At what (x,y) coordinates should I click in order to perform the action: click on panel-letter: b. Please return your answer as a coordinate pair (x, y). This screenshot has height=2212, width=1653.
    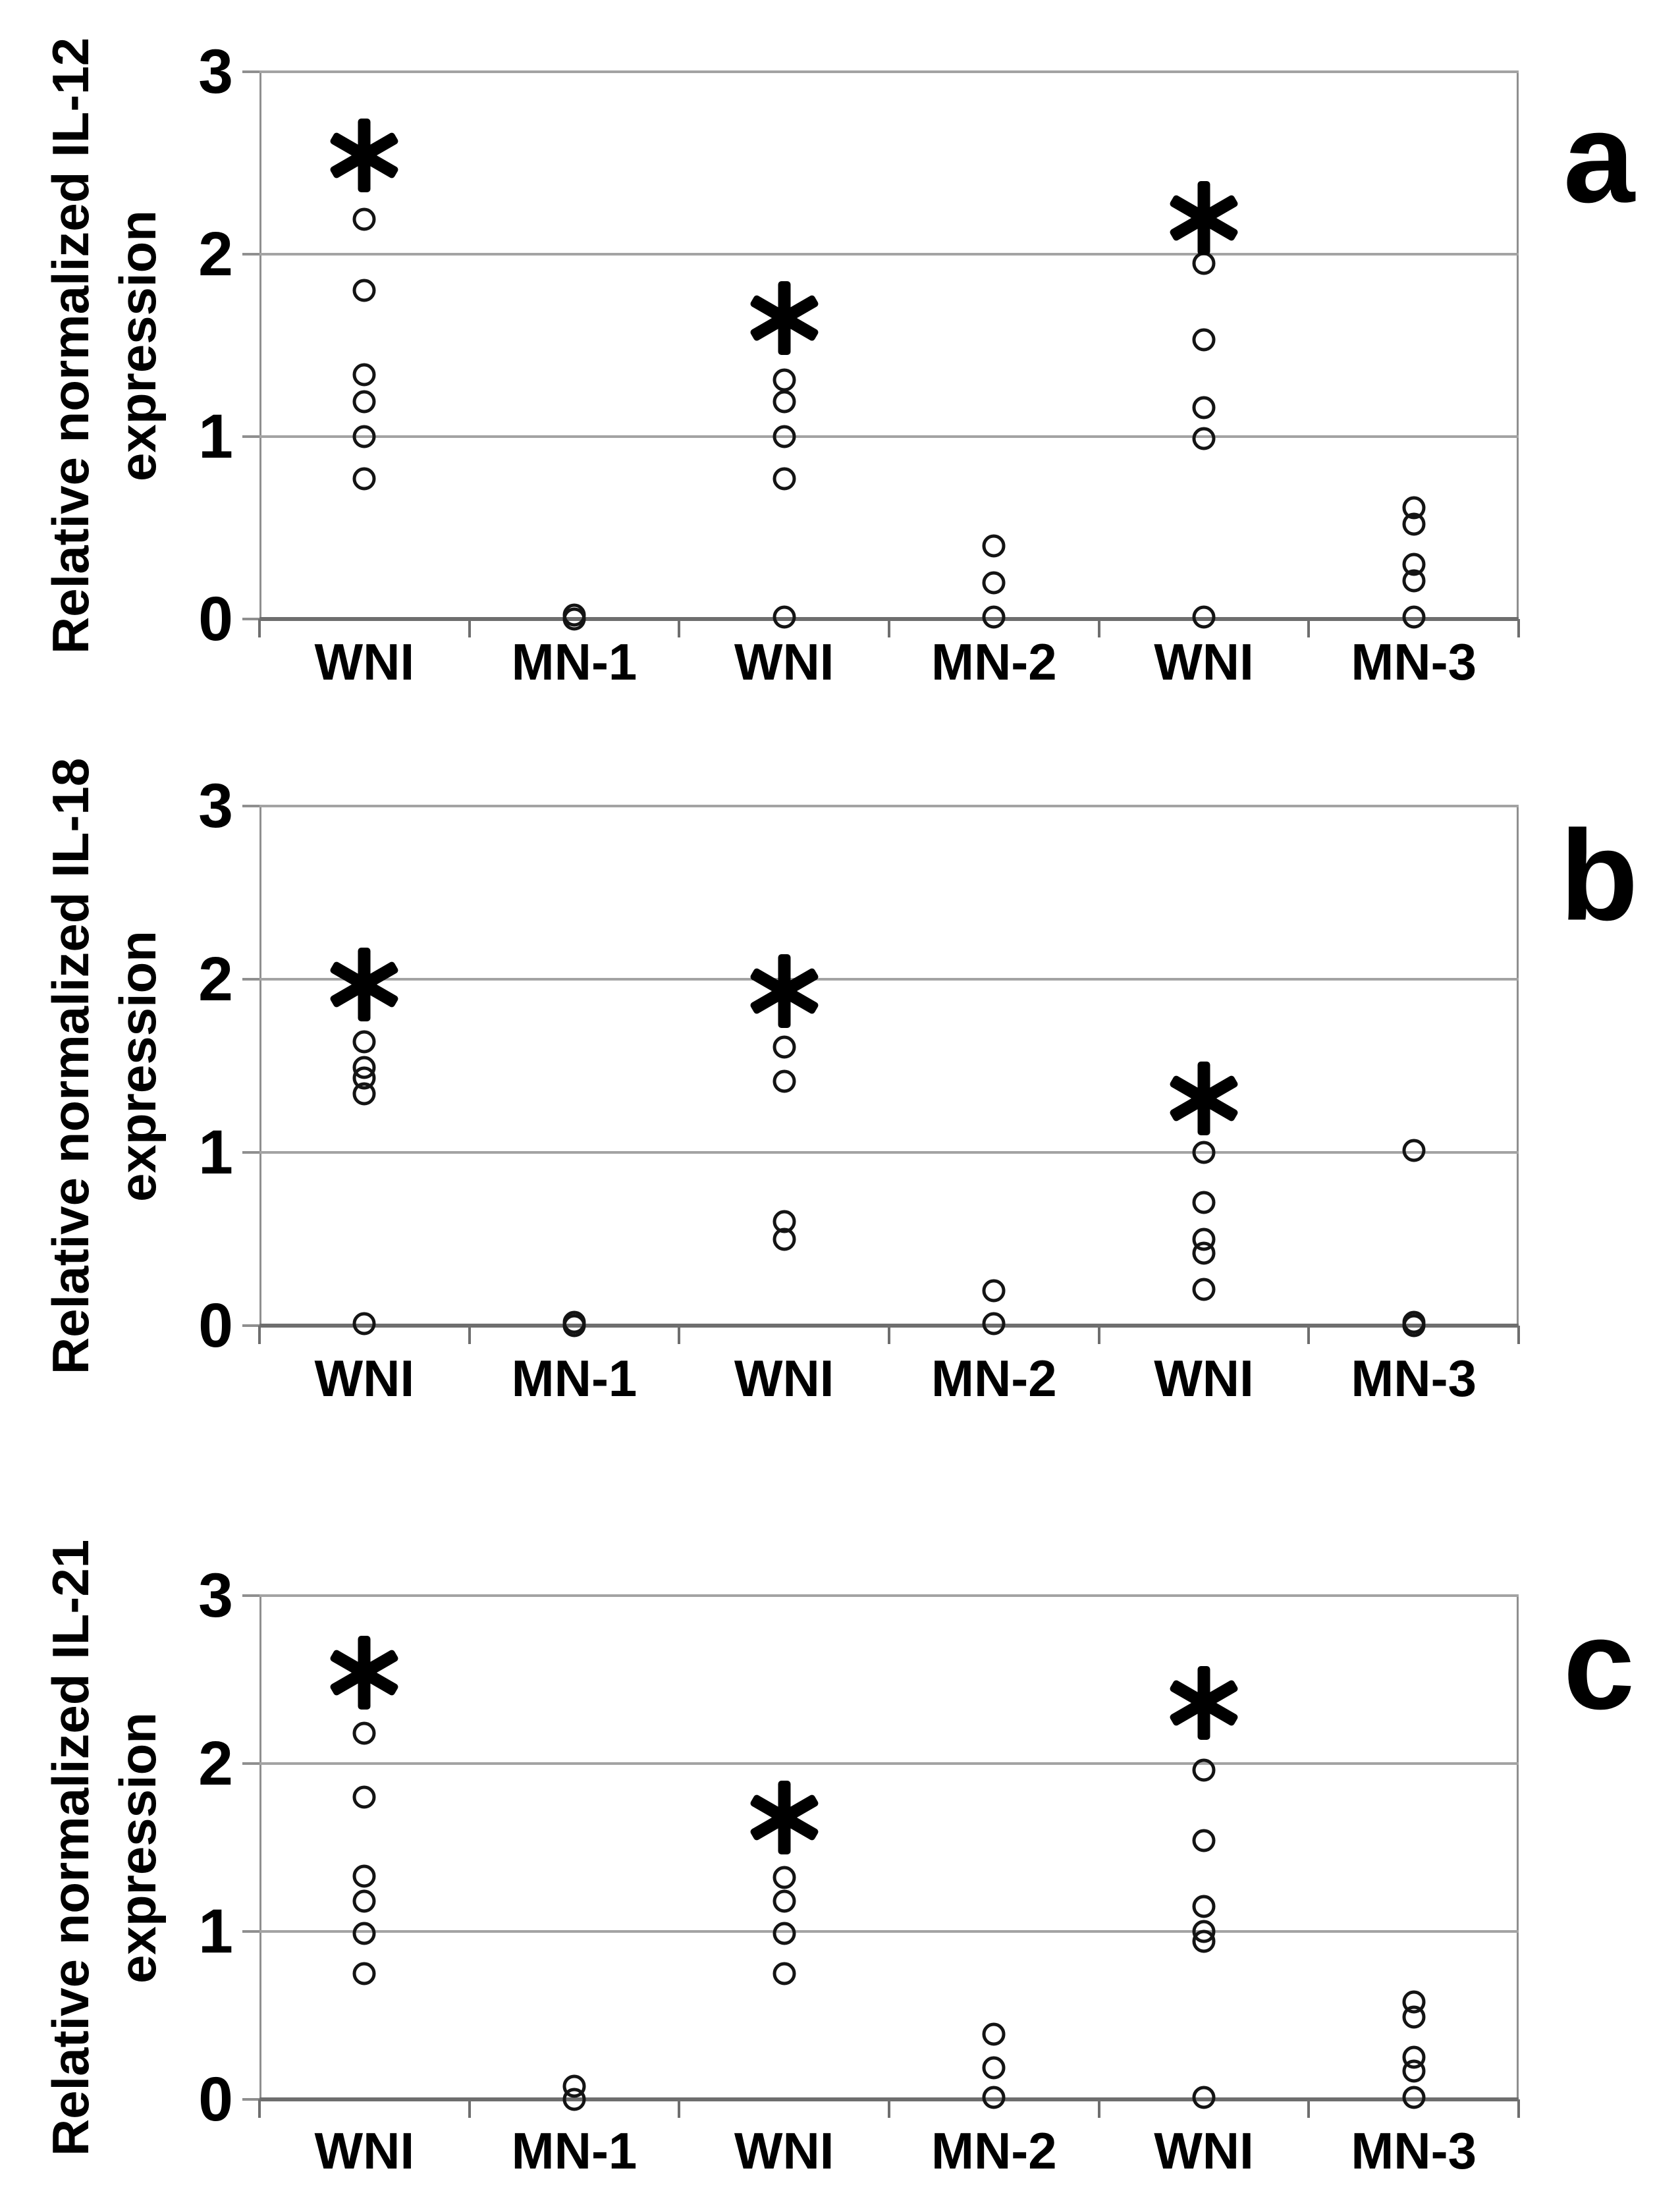
    Looking at the image, I should click on (1599, 876).